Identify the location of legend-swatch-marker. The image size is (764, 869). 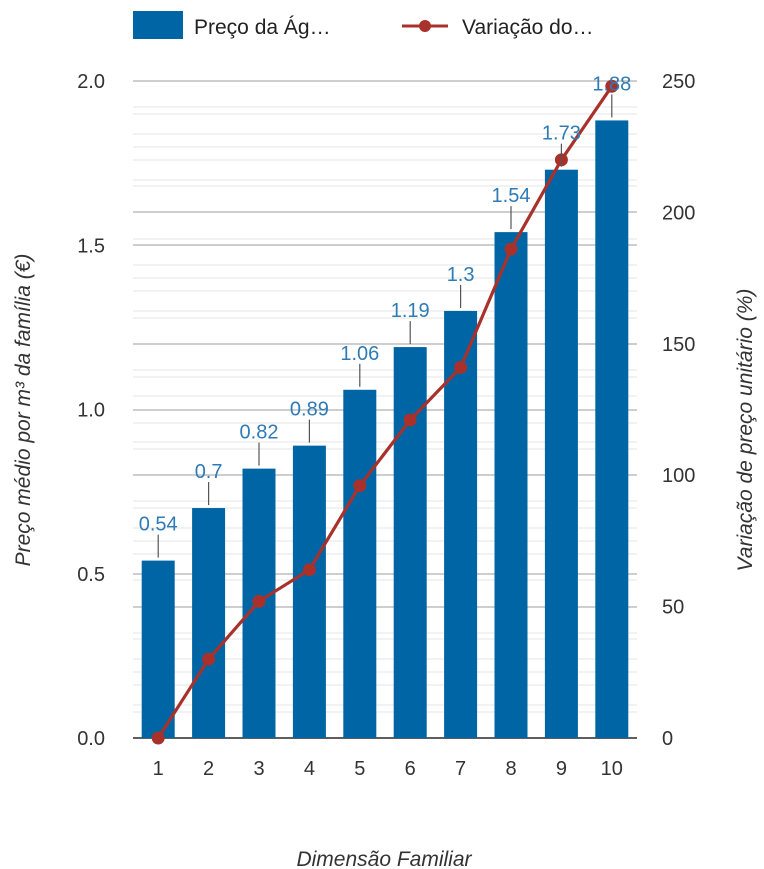
(425, 26).